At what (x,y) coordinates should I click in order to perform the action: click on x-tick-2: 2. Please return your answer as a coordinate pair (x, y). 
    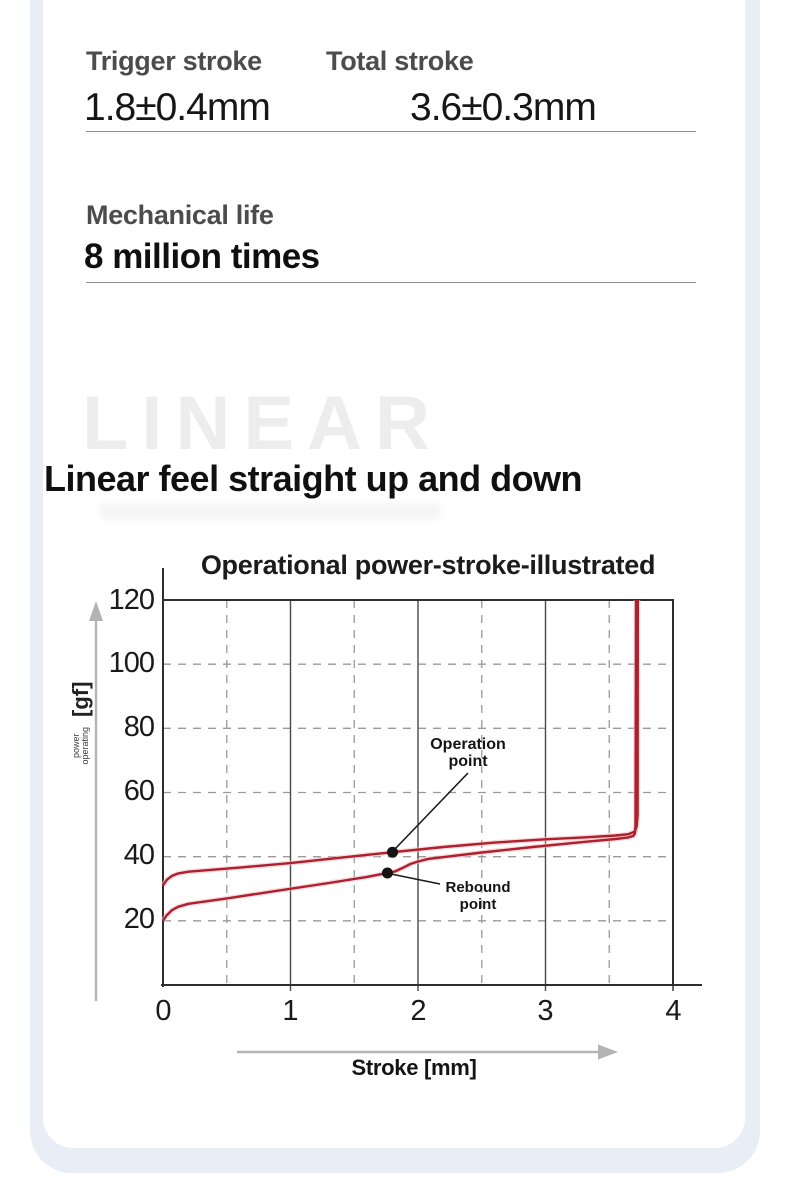
    Looking at the image, I should click on (418, 1011).